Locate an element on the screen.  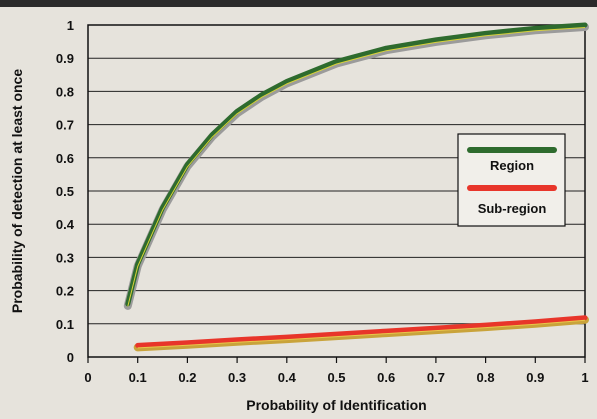
y-tick-label: 1 is located at coordinates (70, 25).